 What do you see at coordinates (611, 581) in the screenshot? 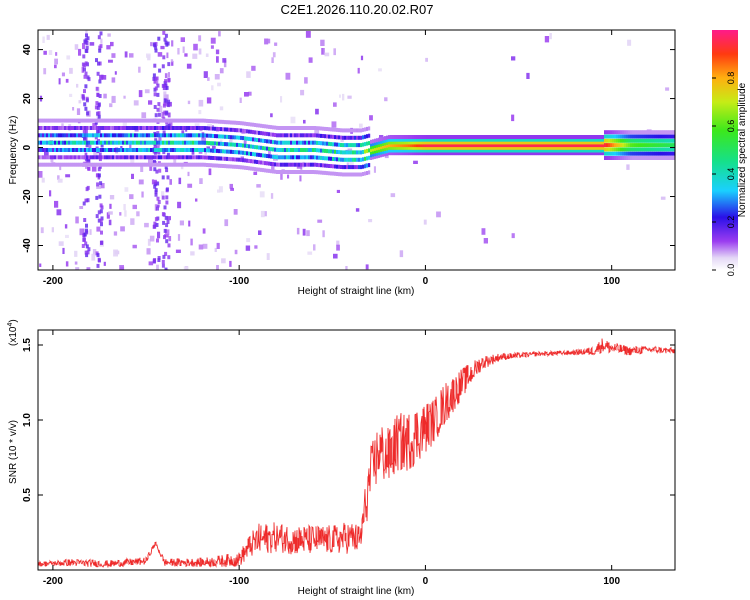
I see `x-tick-label: 100` at bounding box center [611, 581].